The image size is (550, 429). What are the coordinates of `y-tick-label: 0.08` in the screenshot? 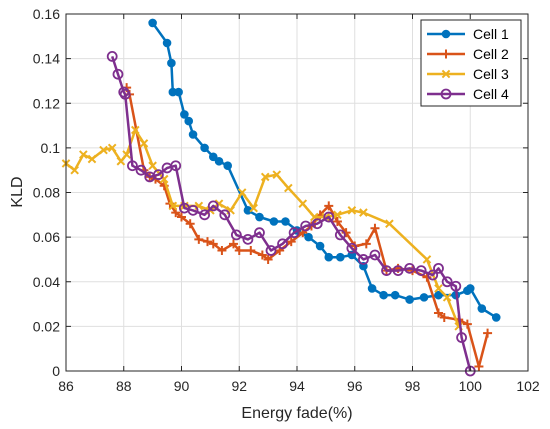 It's located at (46, 193).